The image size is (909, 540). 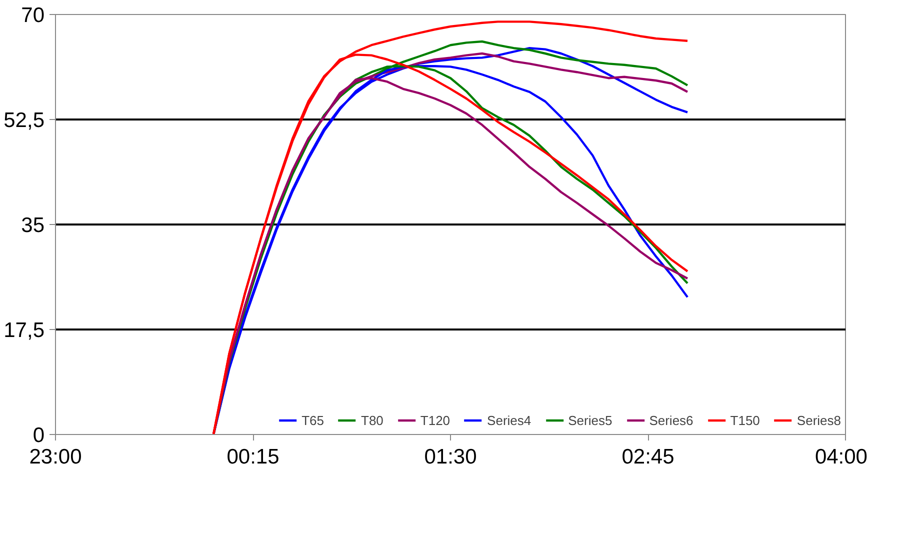 I want to click on x-tick-label: 04:00, so click(x=841, y=457).